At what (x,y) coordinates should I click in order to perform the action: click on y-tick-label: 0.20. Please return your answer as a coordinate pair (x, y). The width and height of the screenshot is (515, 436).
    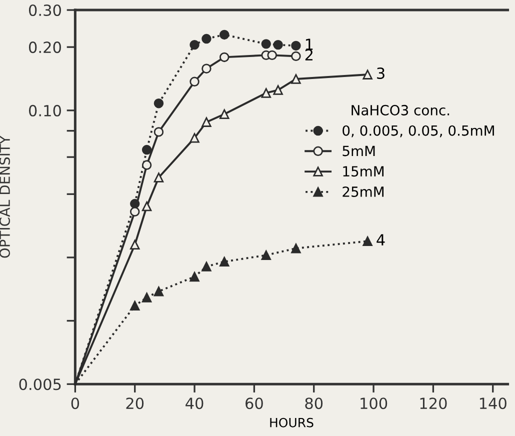
    Looking at the image, I should click on (44, 48).